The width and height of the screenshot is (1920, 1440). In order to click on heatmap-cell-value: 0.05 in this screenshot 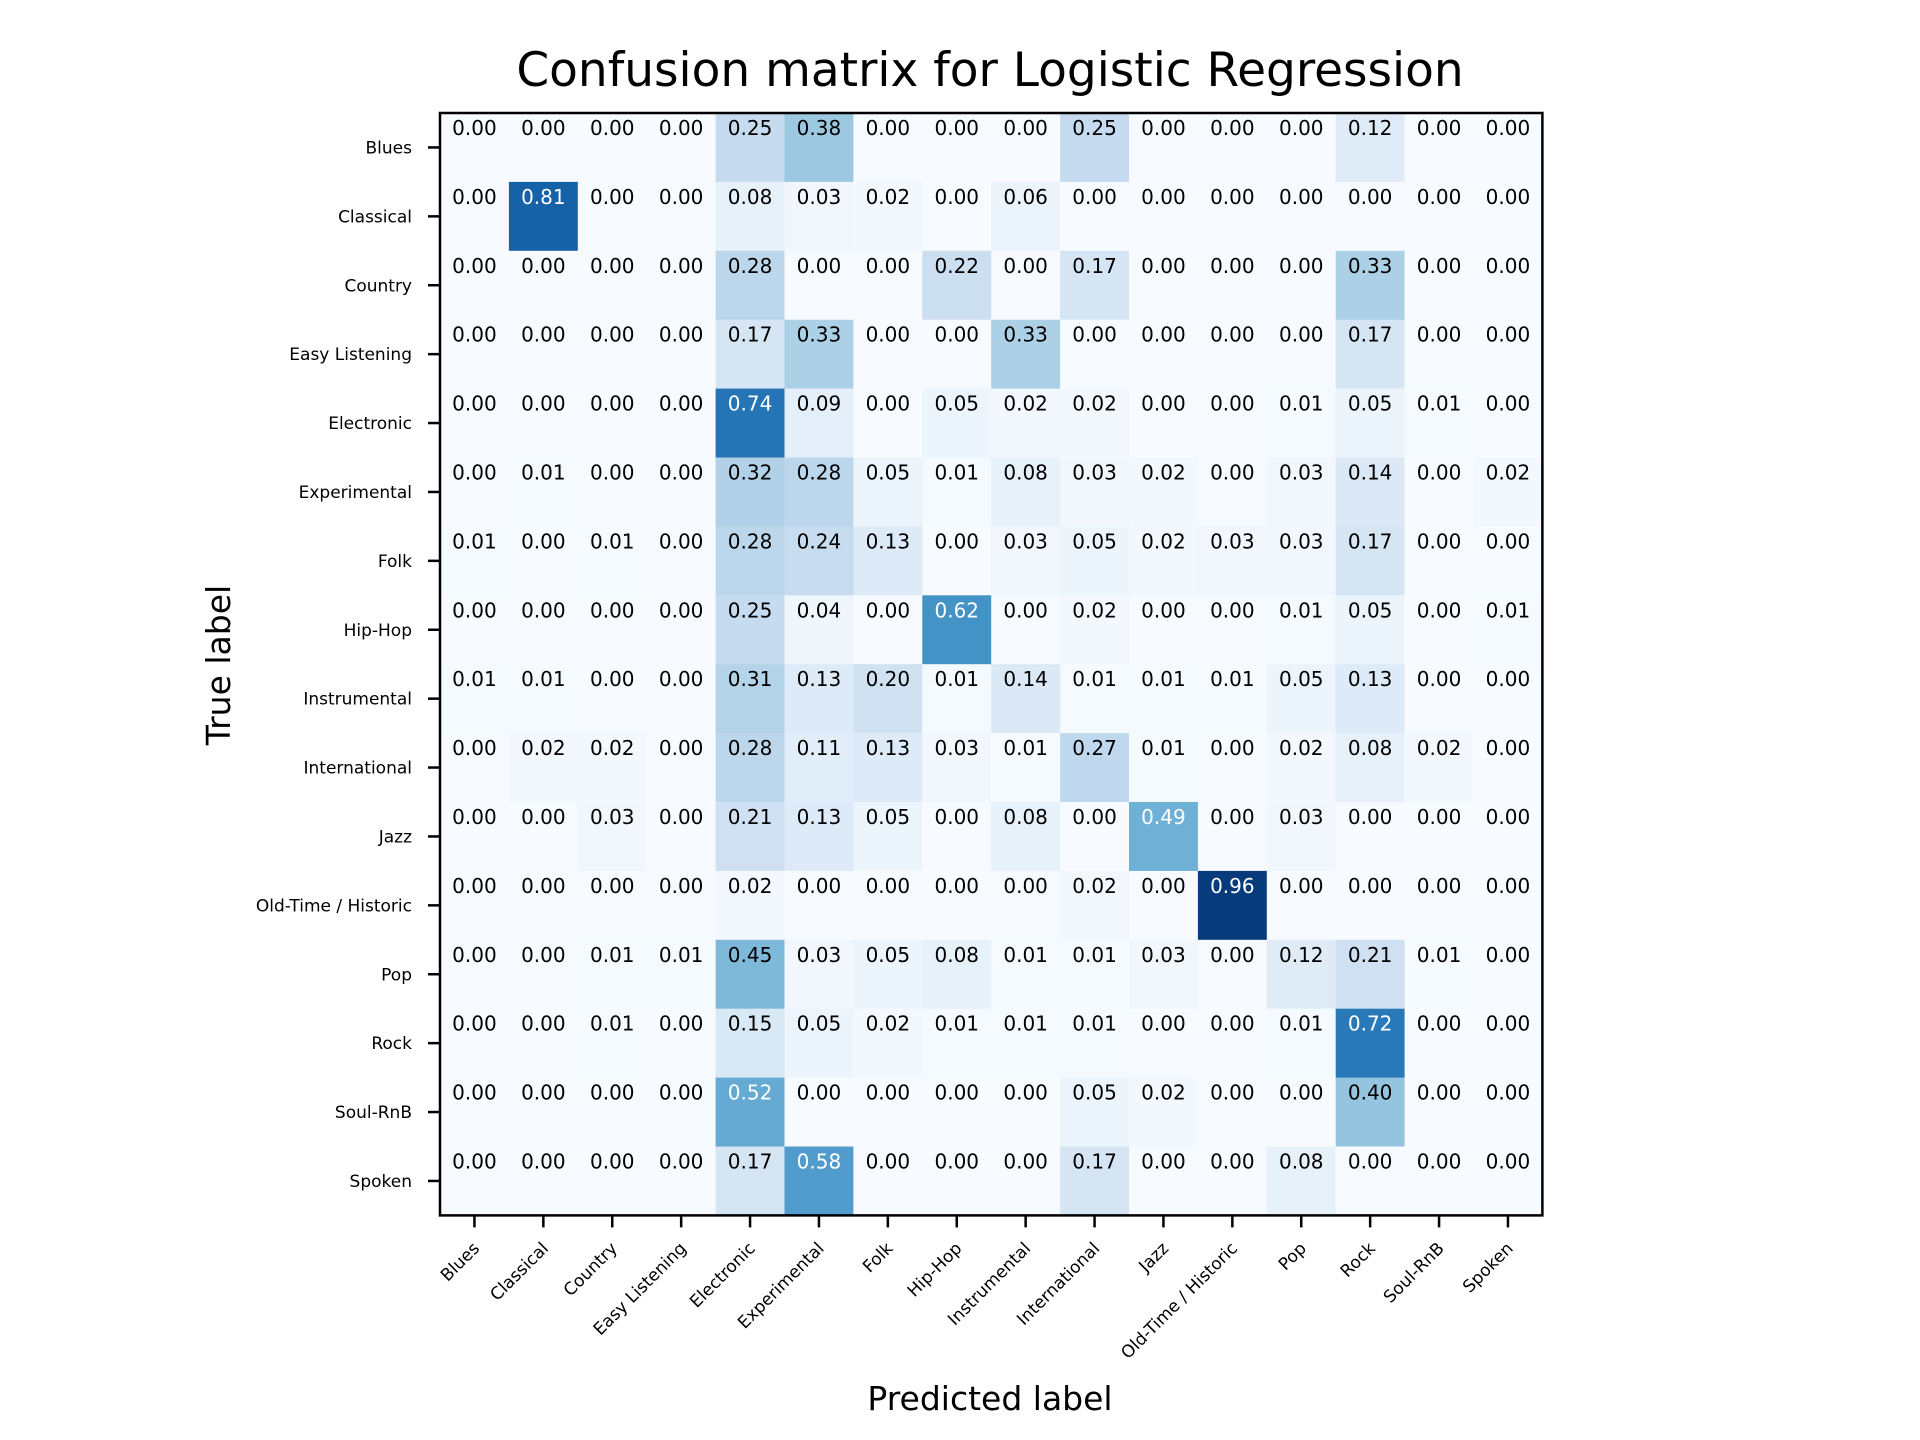, I will do `click(956, 404)`.